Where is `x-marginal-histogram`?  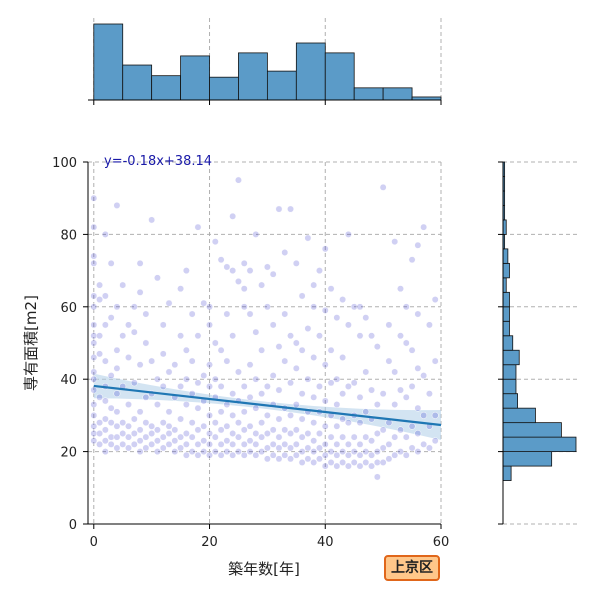 x-marginal-histogram is located at coordinates (265, 61).